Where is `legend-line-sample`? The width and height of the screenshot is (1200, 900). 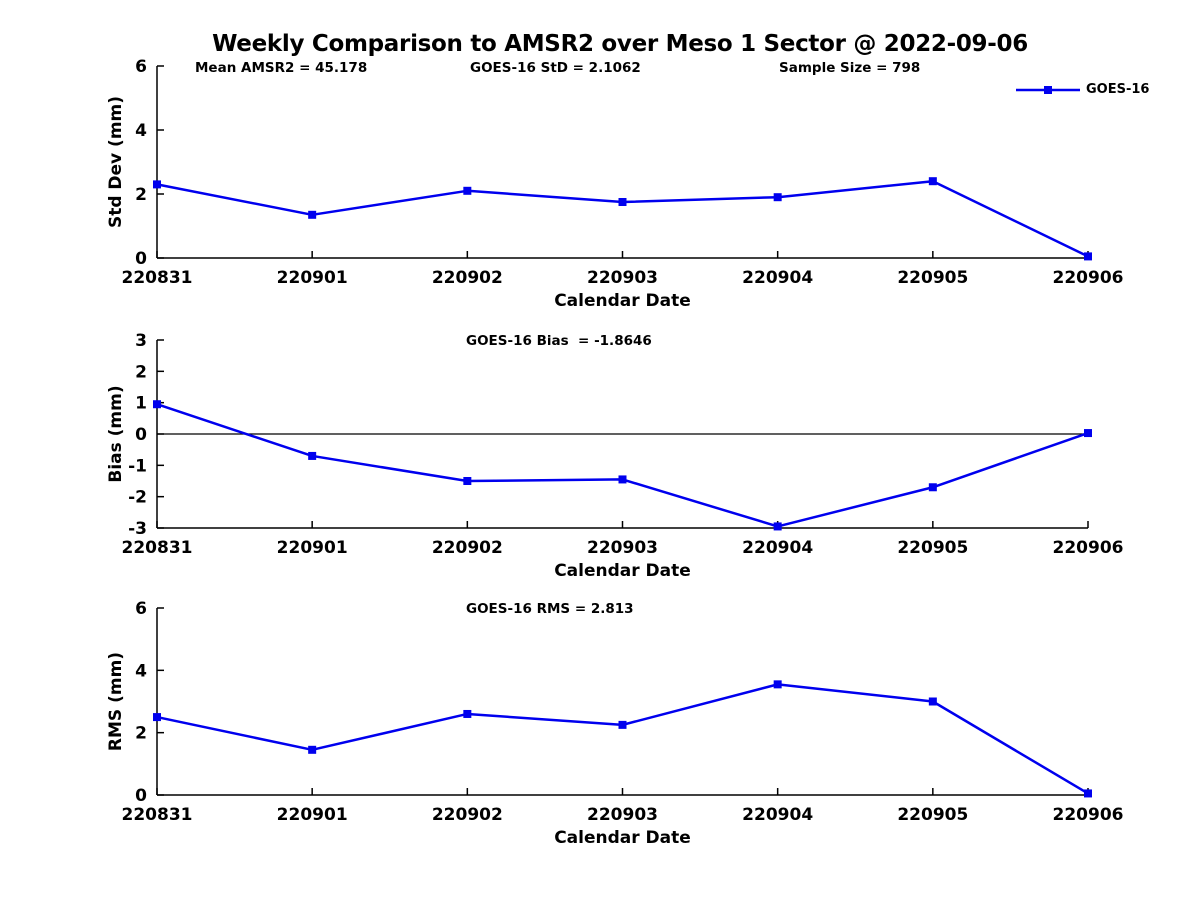
legend-line-sample is located at coordinates (1048, 89).